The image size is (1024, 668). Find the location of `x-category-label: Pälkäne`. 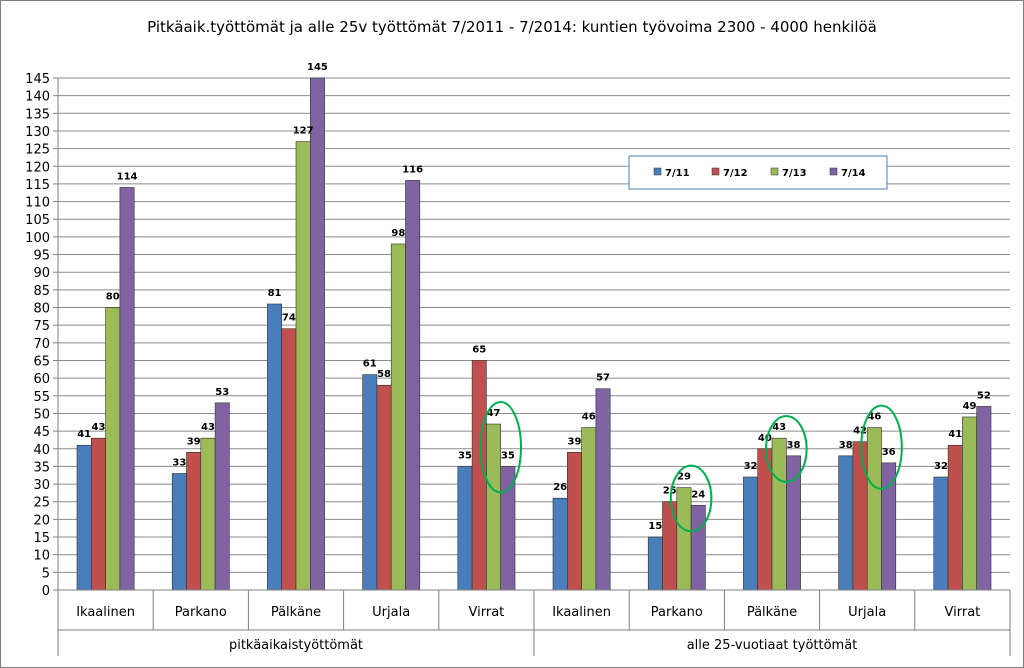

x-category-label: Pälkäne is located at coordinates (772, 612).